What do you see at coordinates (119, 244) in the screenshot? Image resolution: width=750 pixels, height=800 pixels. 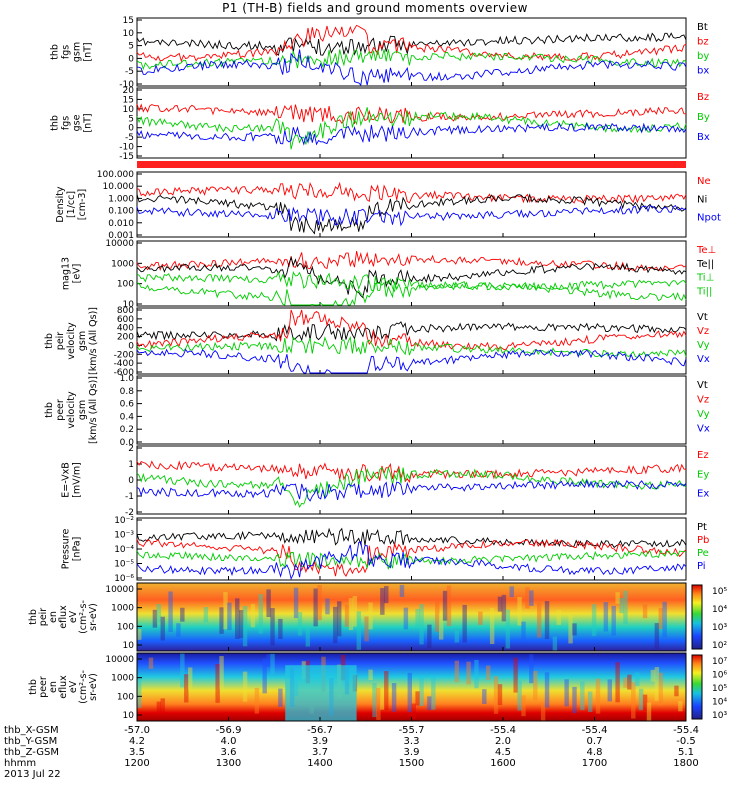 I see `y-tick-label: 10000` at bounding box center [119, 244].